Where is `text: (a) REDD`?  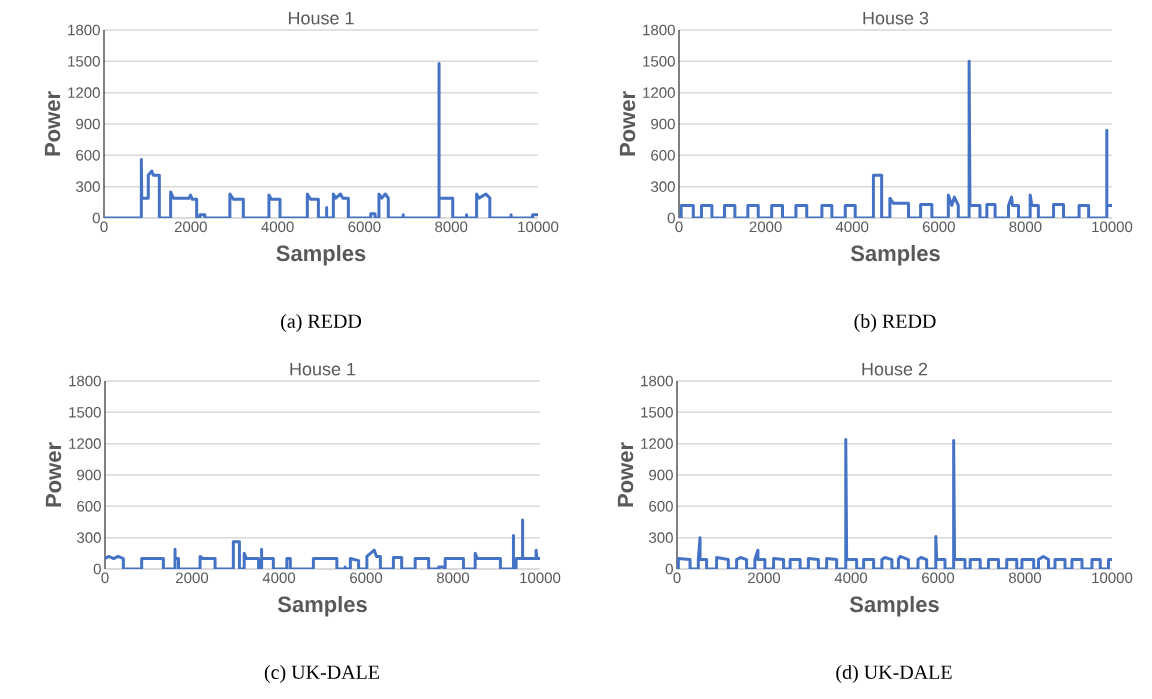
text: (a) REDD is located at coordinates (321, 323).